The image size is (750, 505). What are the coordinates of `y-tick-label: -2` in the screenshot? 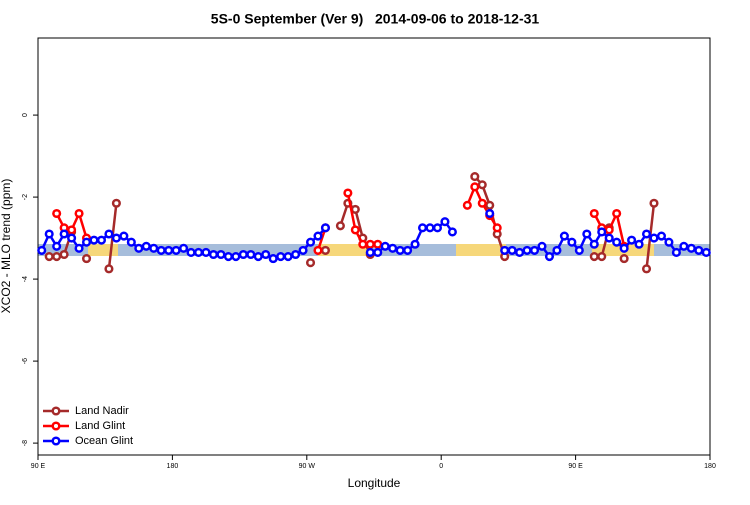 It's located at (25, 197).